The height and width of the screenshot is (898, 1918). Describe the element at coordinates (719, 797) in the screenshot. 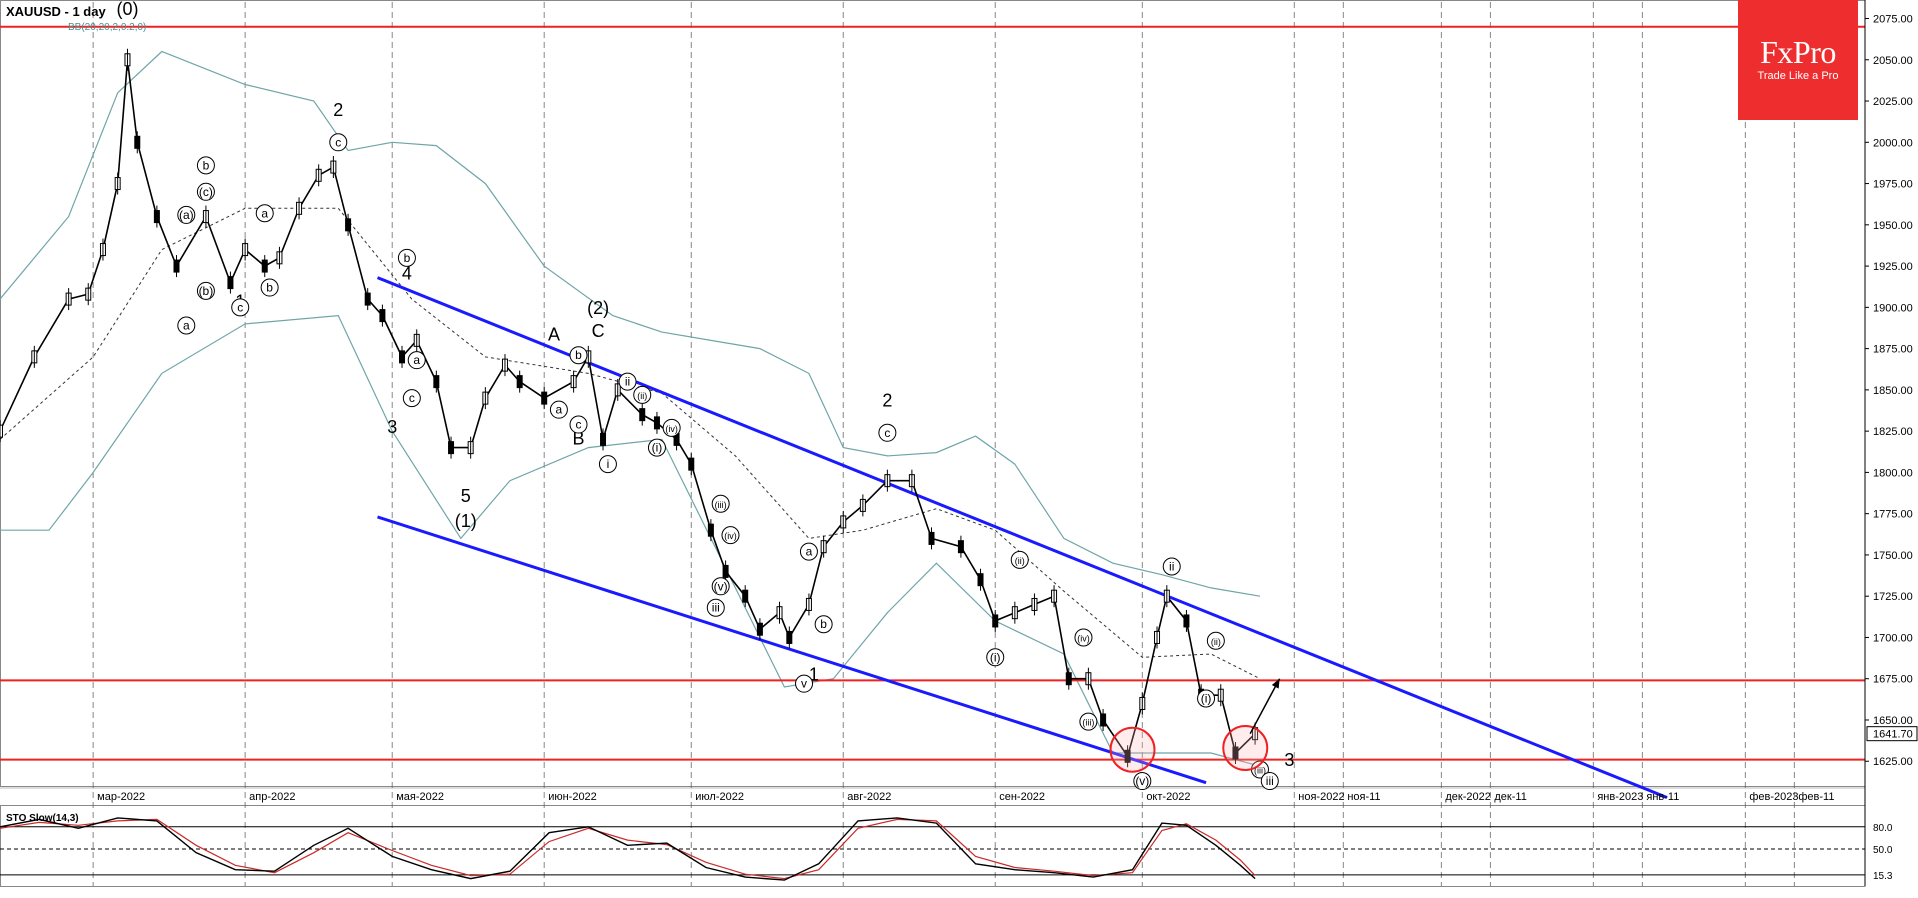

I see `x-tick-label: июл-2022` at that location.